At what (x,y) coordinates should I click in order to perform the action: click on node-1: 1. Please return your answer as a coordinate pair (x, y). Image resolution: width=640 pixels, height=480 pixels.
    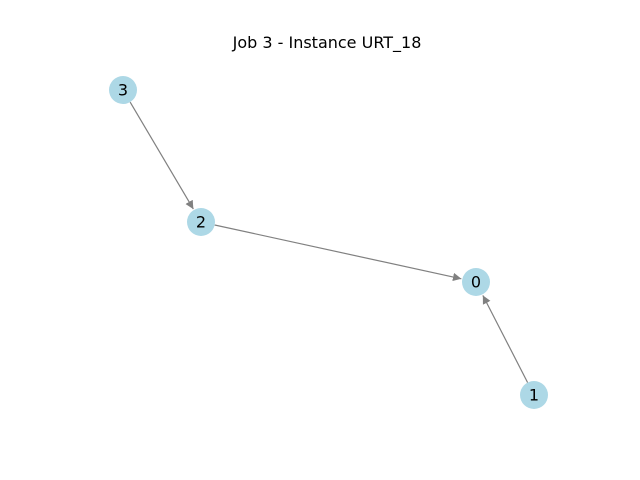
    Looking at the image, I should click on (534, 395).